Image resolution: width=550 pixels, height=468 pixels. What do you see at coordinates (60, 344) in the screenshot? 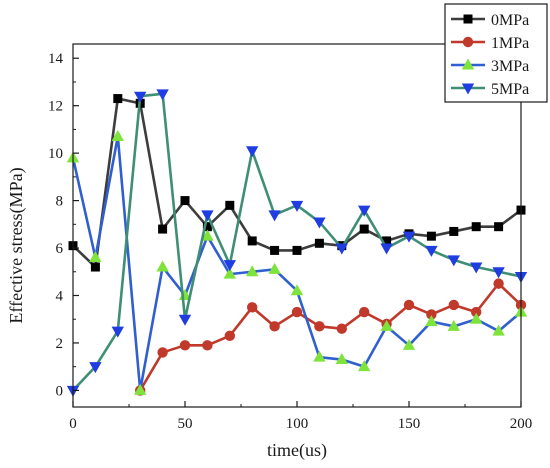
I see `y-tick-label: 2` at bounding box center [60, 344].